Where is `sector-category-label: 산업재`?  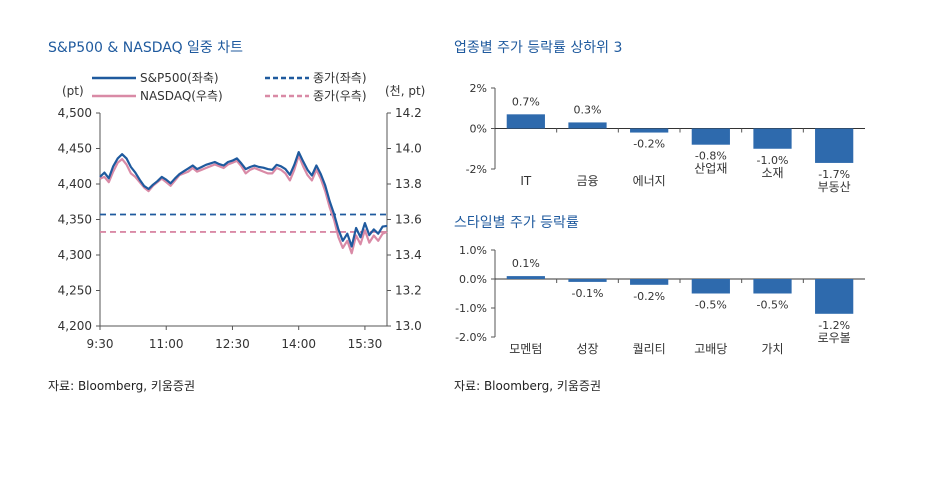 sector-category-label: 산업재 is located at coordinates (710, 169).